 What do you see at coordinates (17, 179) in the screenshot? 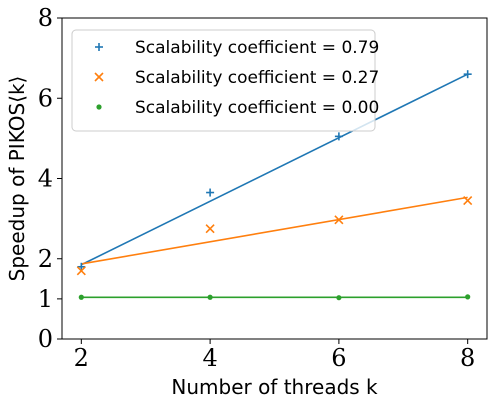
I see `y-axis-label: Speedup of PIKOS⟨k⟩` at bounding box center [17, 179].